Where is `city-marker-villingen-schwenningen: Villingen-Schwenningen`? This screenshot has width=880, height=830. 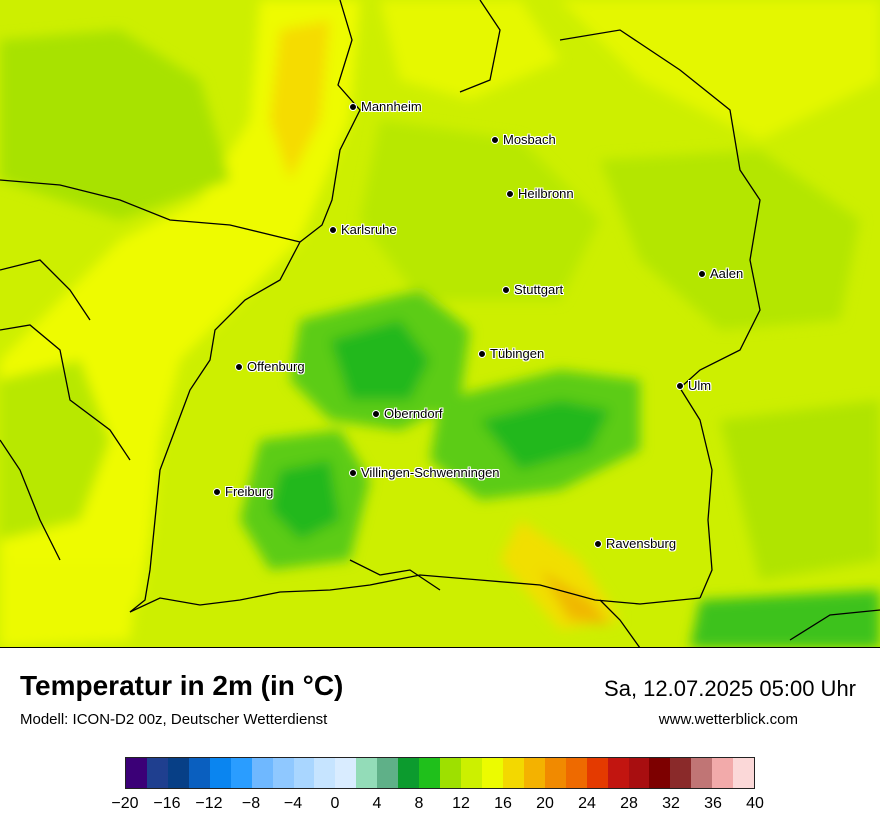 city-marker-villingen-schwenningen: Villingen-Schwenningen is located at coordinates (424, 472).